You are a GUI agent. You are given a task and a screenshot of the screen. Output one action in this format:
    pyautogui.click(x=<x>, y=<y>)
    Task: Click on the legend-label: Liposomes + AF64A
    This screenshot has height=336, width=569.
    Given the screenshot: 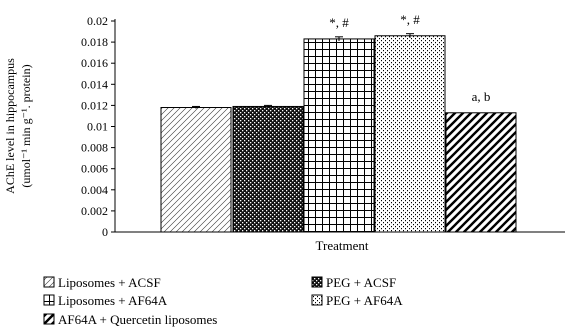 What is the action you would take?
    pyautogui.click(x=113, y=300)
    